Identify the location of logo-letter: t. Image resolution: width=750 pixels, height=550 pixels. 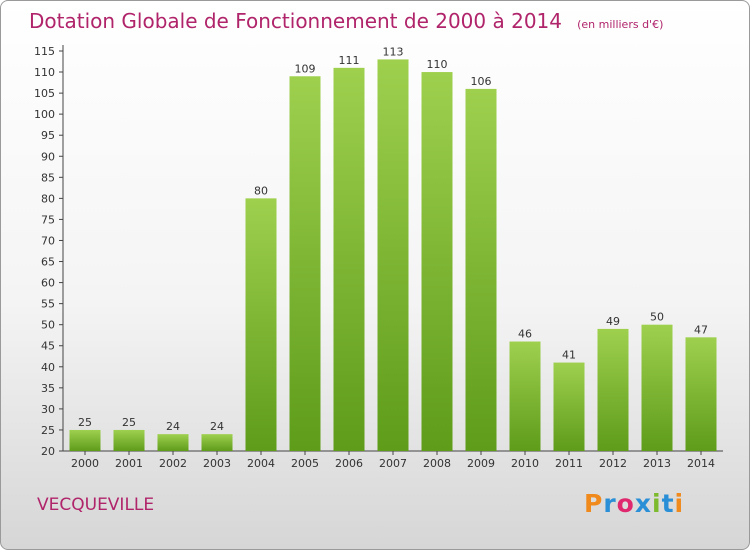
(668, 503).